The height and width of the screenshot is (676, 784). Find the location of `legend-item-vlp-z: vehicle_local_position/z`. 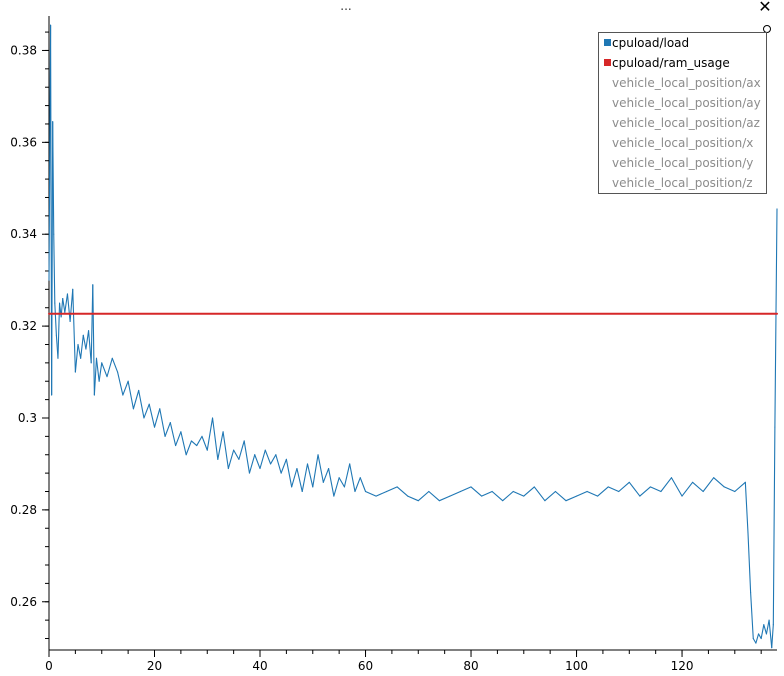

legend-item-vlp-z: vehicle_local_position/z is located at coordinates (682, 183).